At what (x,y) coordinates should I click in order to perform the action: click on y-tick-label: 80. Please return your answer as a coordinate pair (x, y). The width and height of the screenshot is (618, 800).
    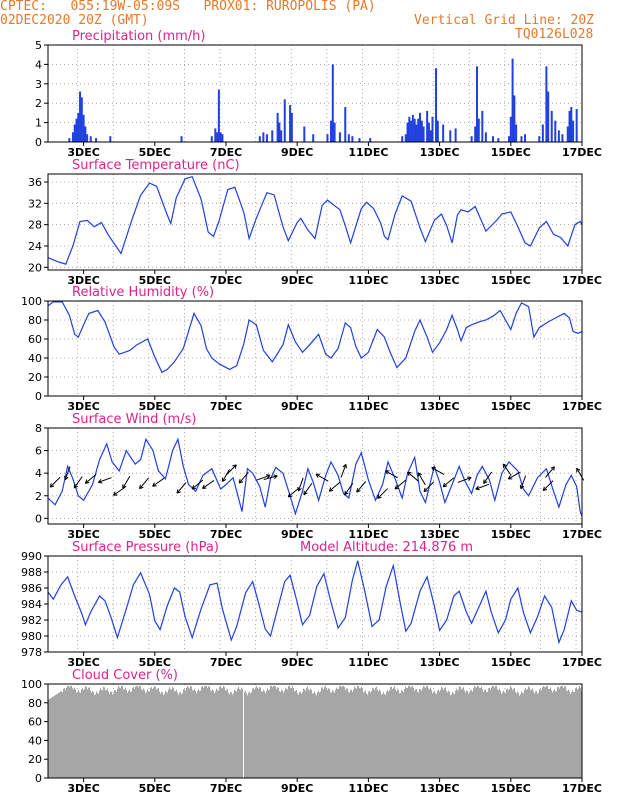
    Looking at the image, I should click on (35, 703).